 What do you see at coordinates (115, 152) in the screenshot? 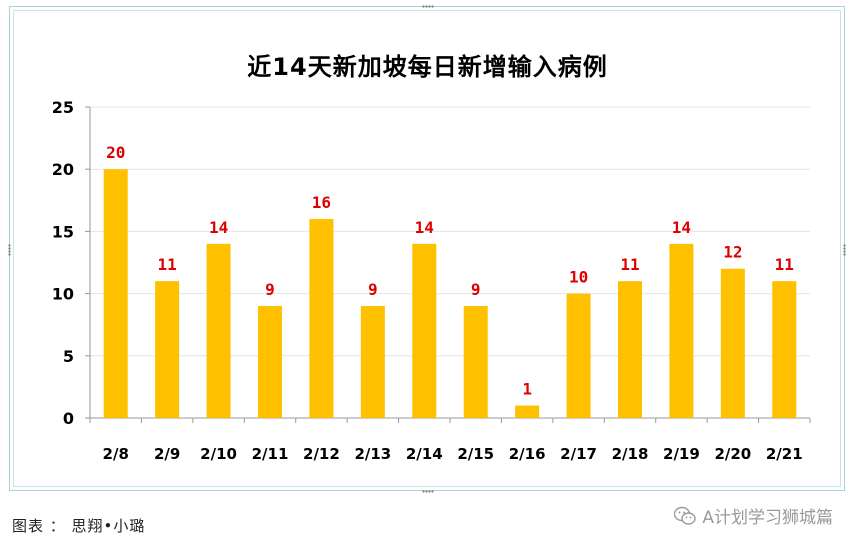
I see `data-label: 20` at bounding box center [115, 152].